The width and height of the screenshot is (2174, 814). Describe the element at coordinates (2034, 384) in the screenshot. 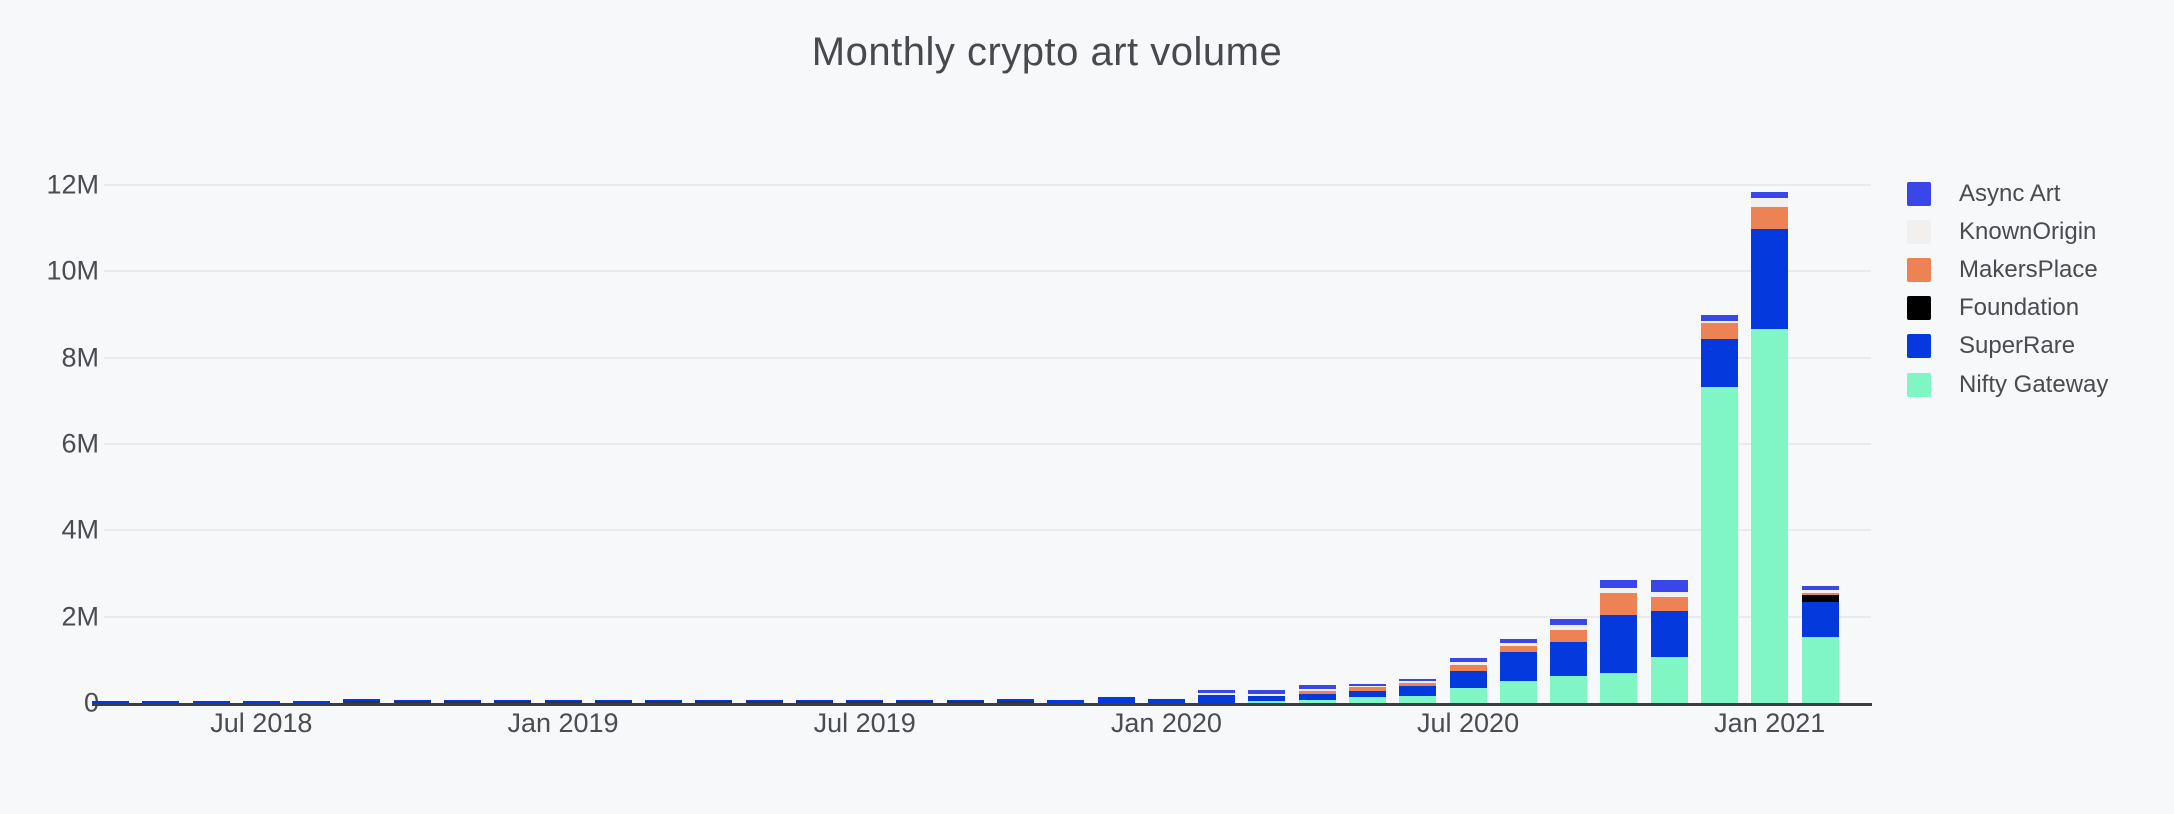

I see `legend-label: Nifty Gateway` at that location.